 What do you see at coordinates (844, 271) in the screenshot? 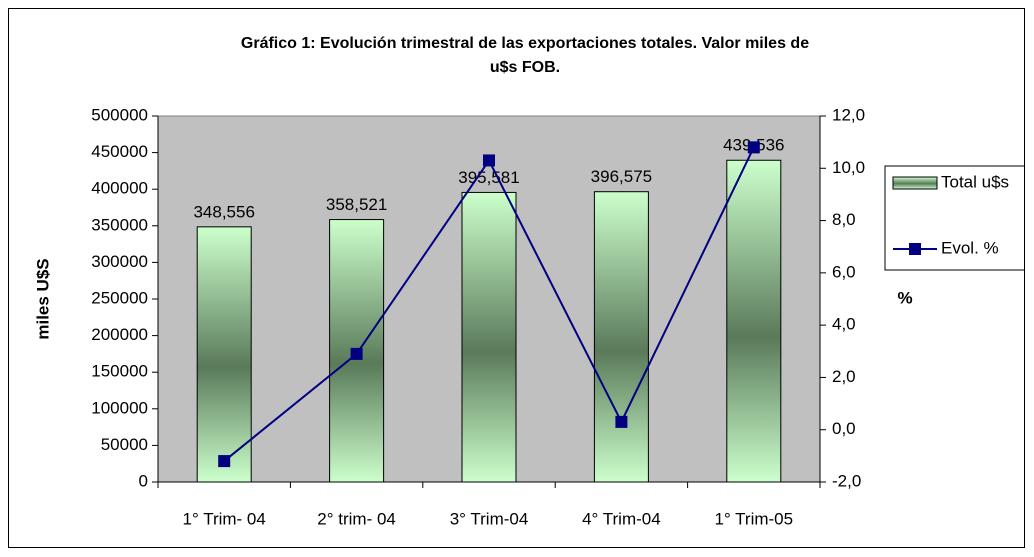
I see `y2-tick-label: 6,0` at bounding box center [844, 271].